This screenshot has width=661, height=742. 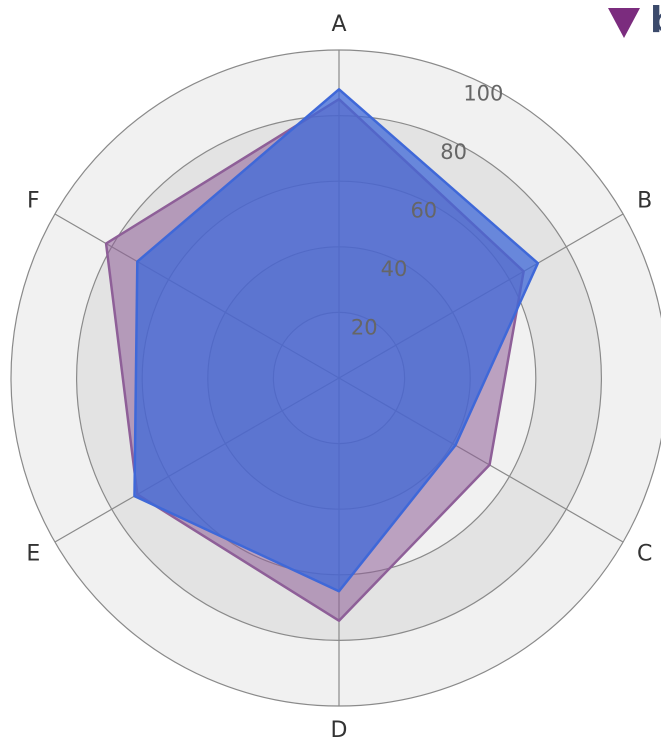 What do you see at coordinates (644, 201) in the screenshot?
I see `category-label: B` at bounding box center [644, 201].